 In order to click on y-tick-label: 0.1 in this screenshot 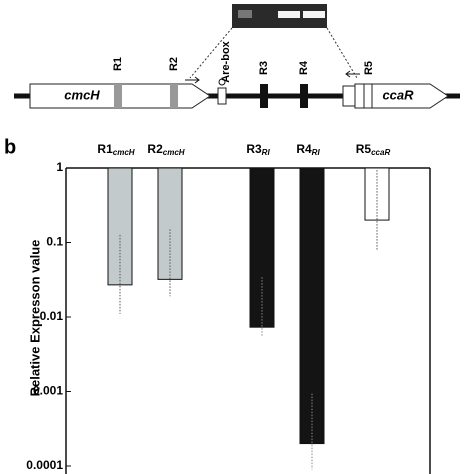, I will do `click(54, 242)`.